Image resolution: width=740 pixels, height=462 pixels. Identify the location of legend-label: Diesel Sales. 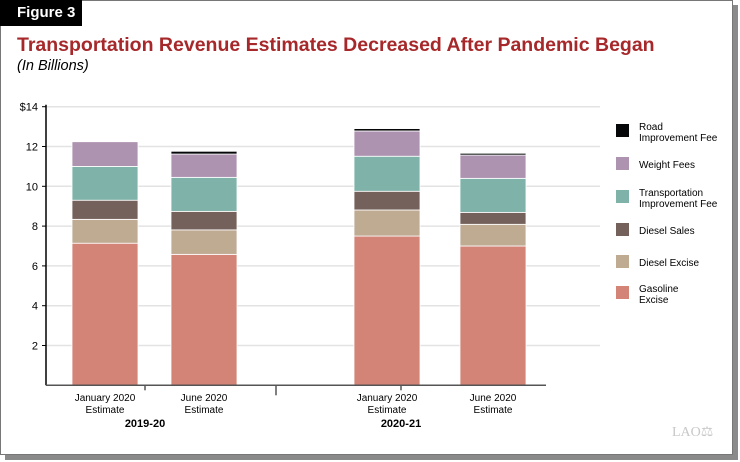
(667, 231).